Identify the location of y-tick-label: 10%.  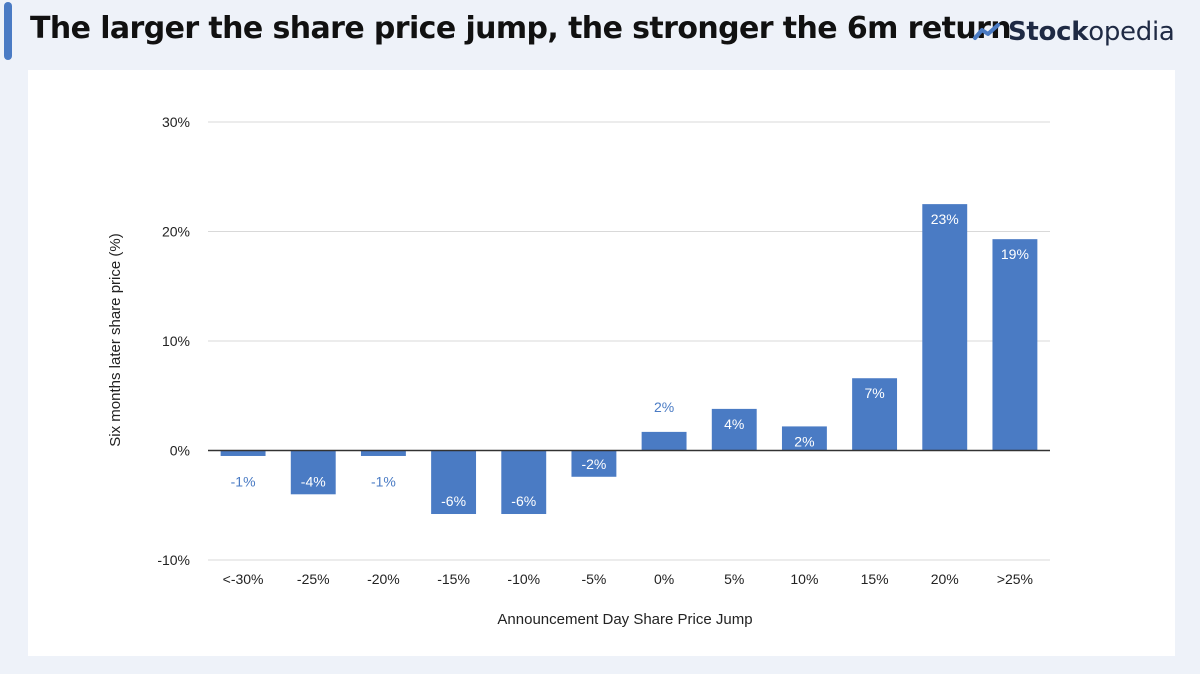
(176, 341).